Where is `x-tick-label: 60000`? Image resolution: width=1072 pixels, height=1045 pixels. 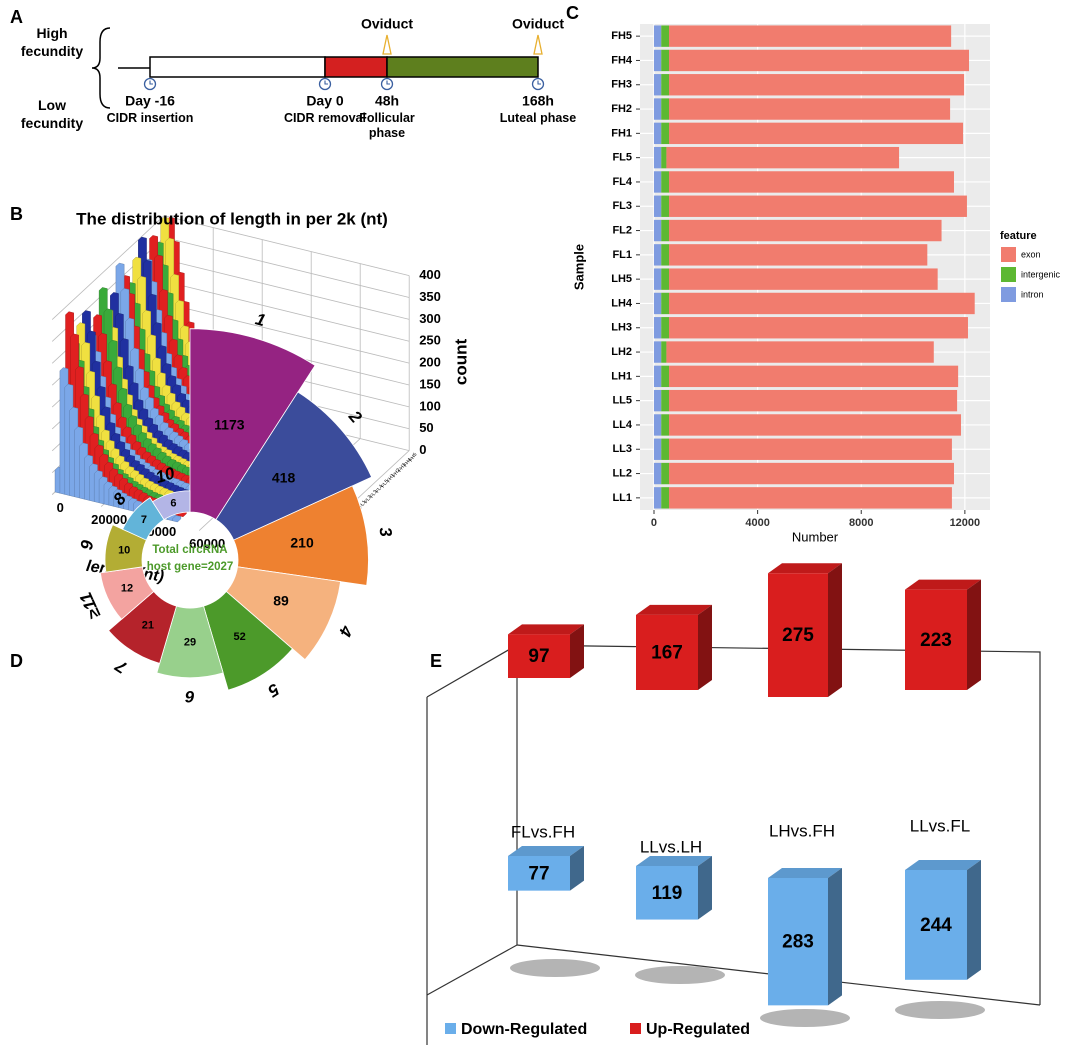
x-tick-label: 60000 is located at coordinates (207, 543).